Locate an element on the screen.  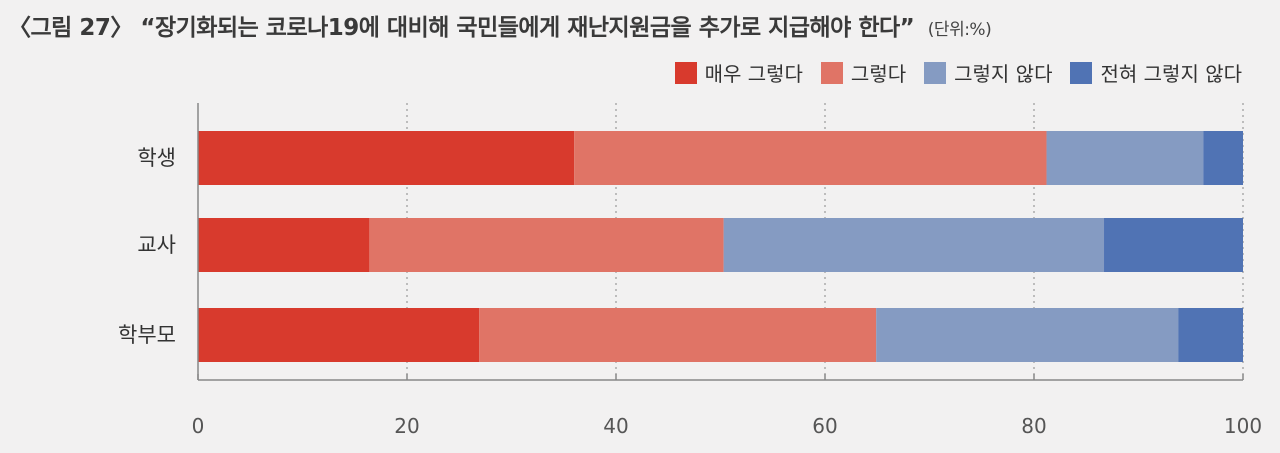
category-label: 학생 is located at coordinates (156, 158).